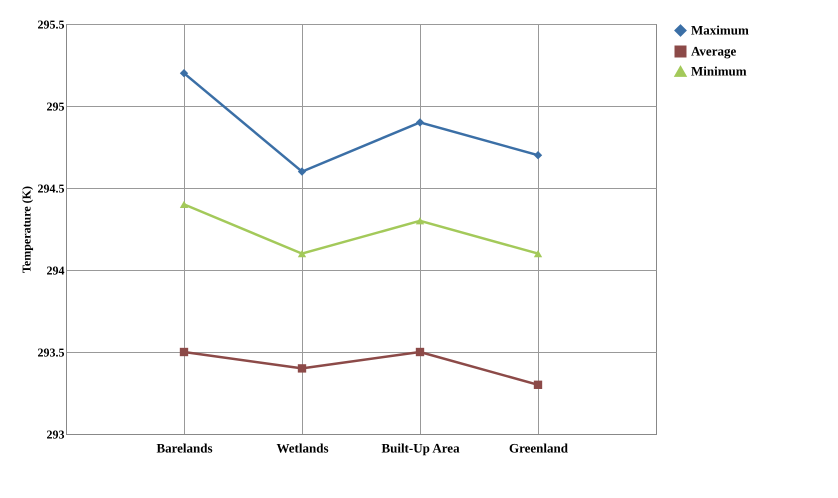  What do you see at coordinates (719, 71) in the screenshot?
I see `legend-label: Minimum` at bounding box center [719, 71].